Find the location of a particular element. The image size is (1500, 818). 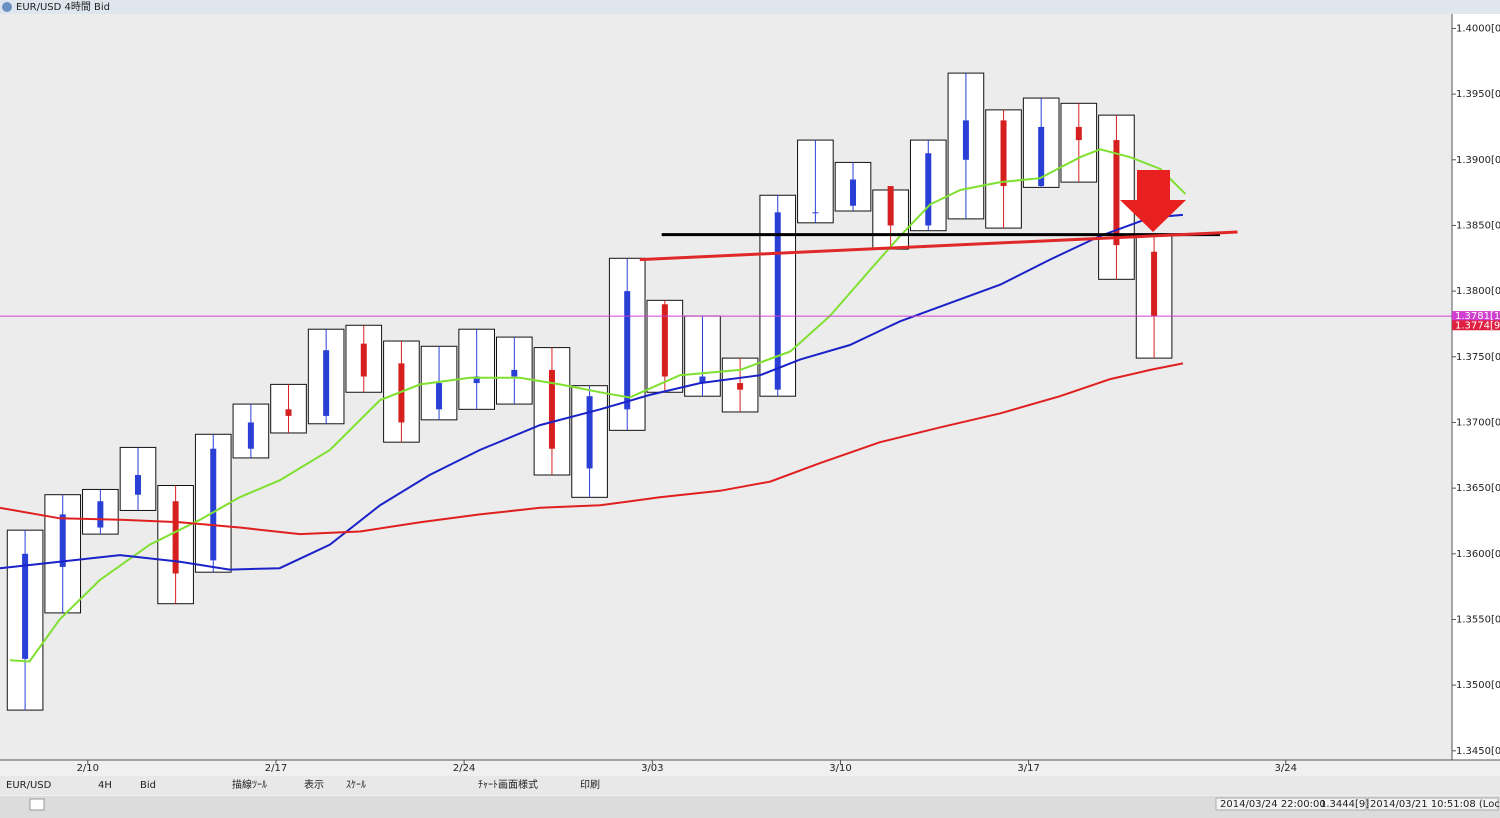

toolbar-button: 印刷 is located at coordinates (590, 785).